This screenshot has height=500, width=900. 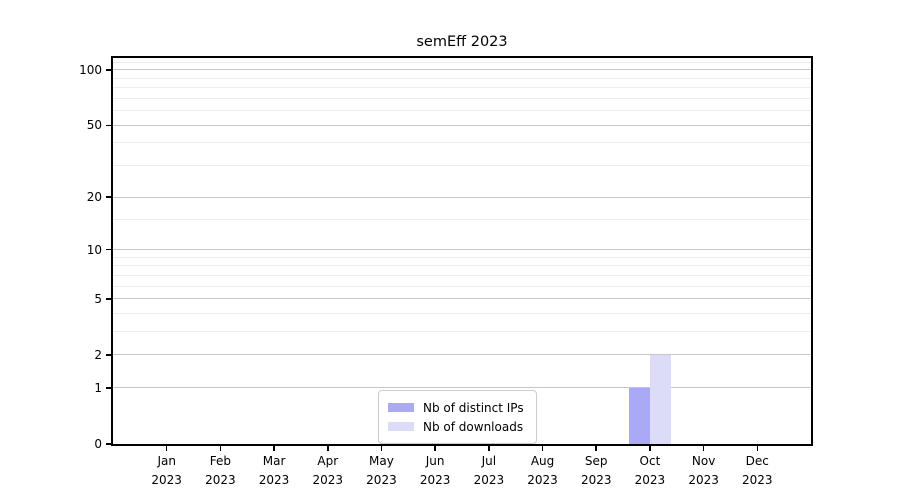 I want to click on y-tick-label: 100, so click(x=90, y=69).